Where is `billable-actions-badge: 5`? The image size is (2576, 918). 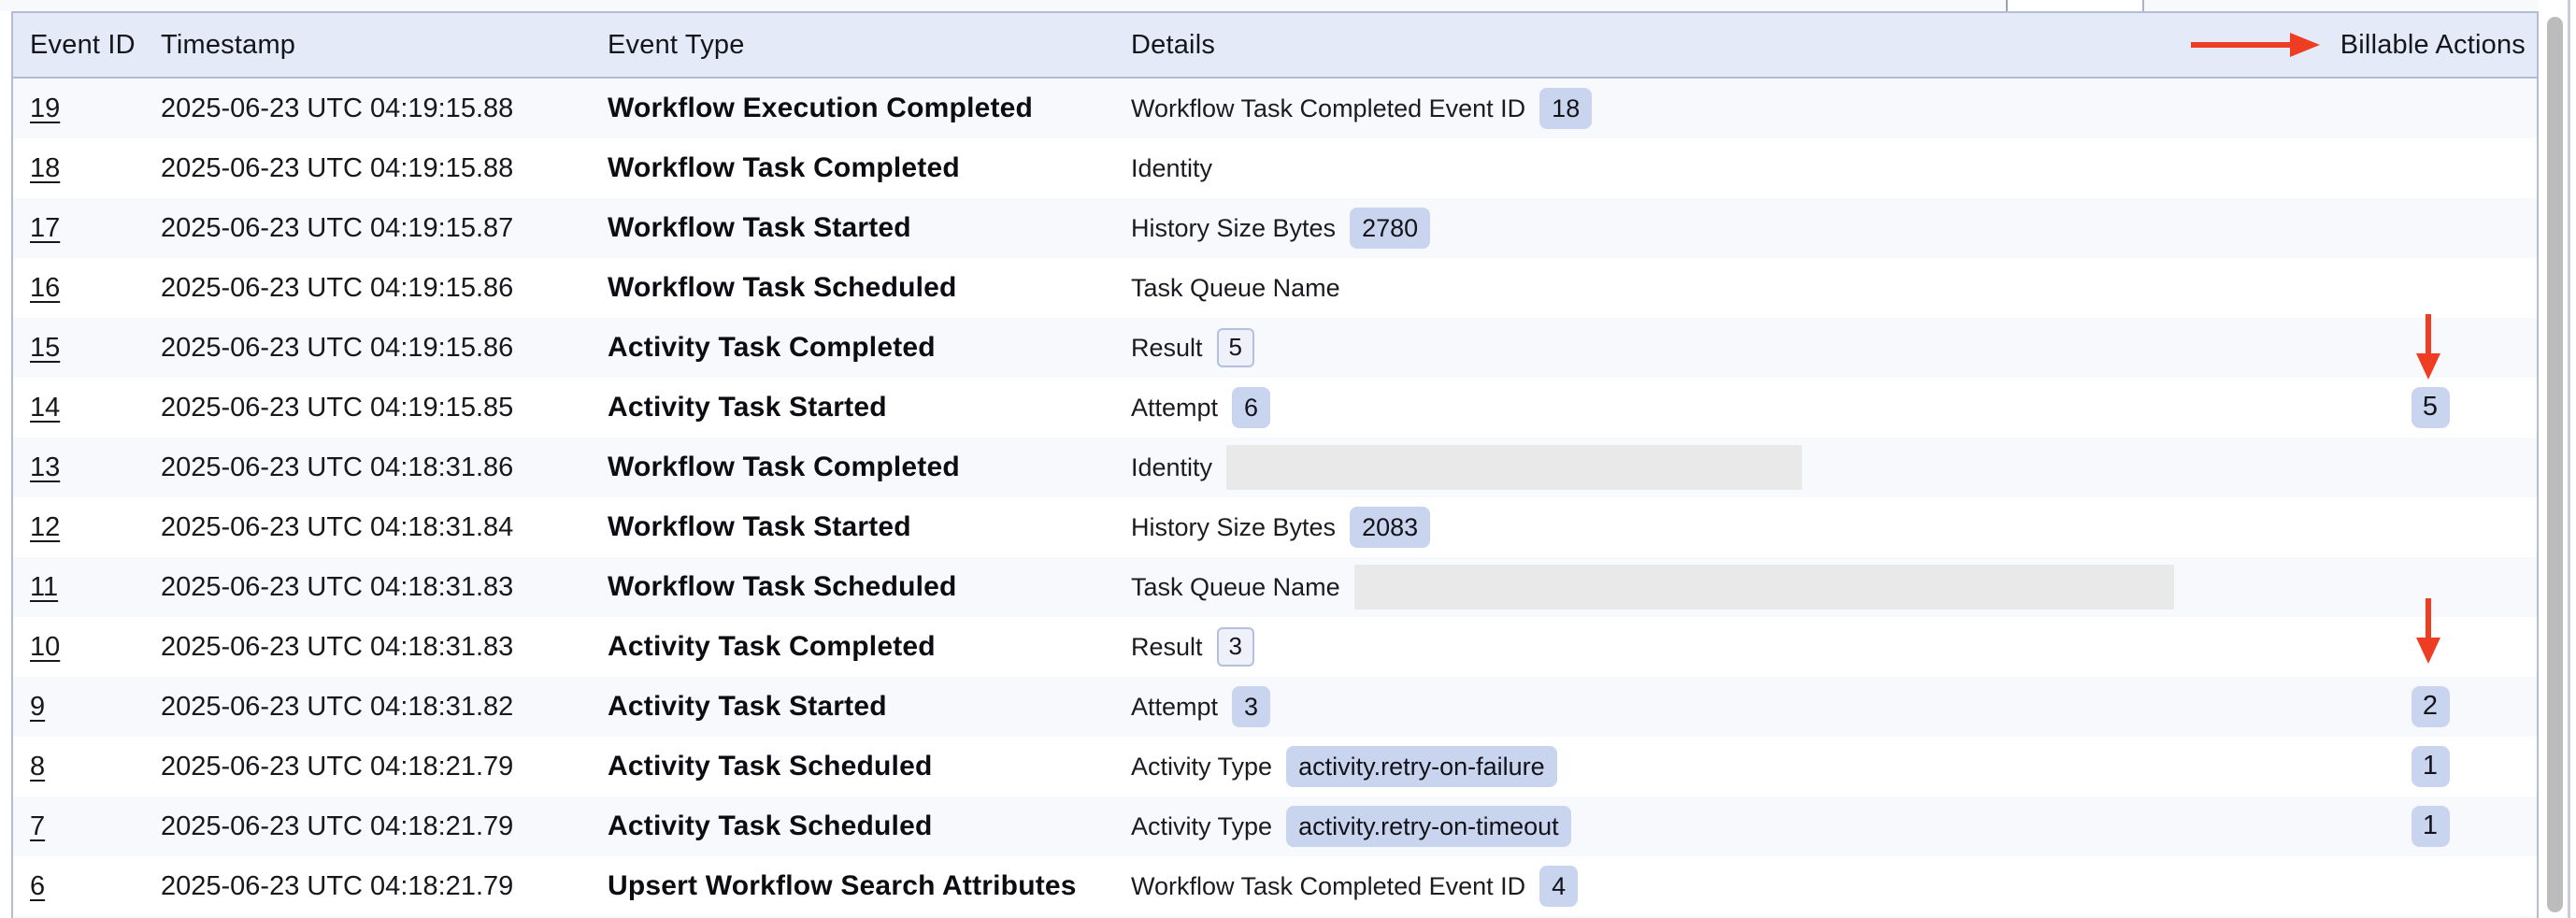
billable-actions-badge: 5 is located at coordinates (2430, 407).